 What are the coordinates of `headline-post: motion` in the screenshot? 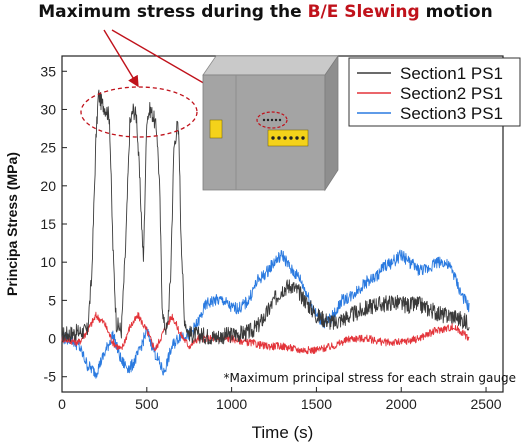 It's located at (456, 12).